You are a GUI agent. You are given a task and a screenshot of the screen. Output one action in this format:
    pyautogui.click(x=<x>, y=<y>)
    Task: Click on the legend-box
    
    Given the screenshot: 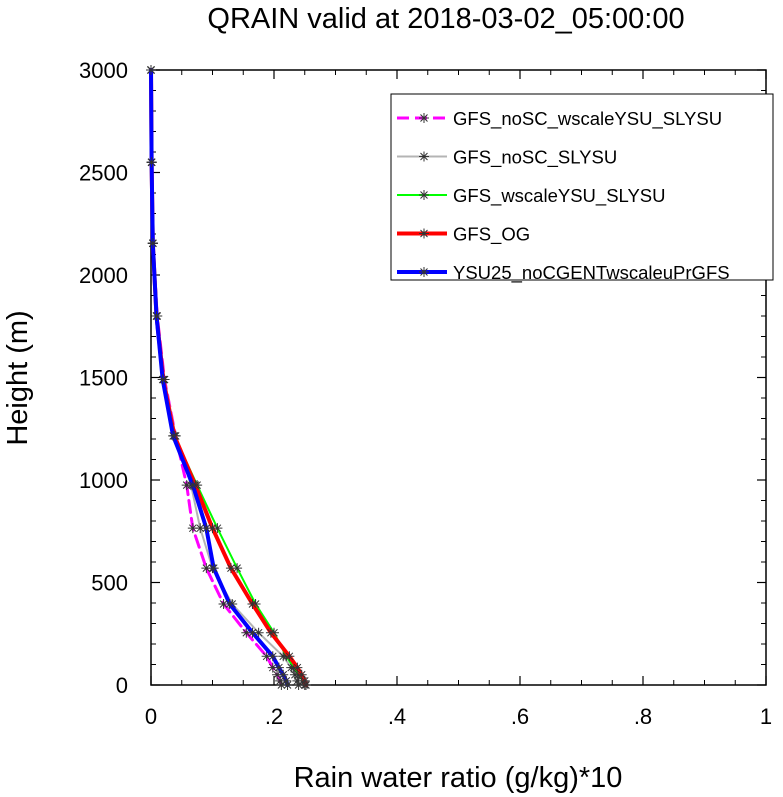 What is the action you would take?
    pyautogui.click(x=582, y=187)
    